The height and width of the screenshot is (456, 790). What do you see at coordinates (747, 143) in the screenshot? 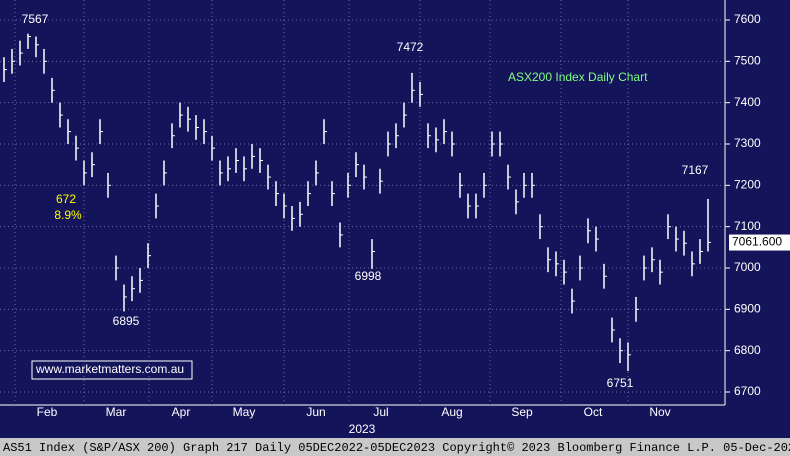
I see `y-tick-label: 7300` at bounding box center [747, 143].